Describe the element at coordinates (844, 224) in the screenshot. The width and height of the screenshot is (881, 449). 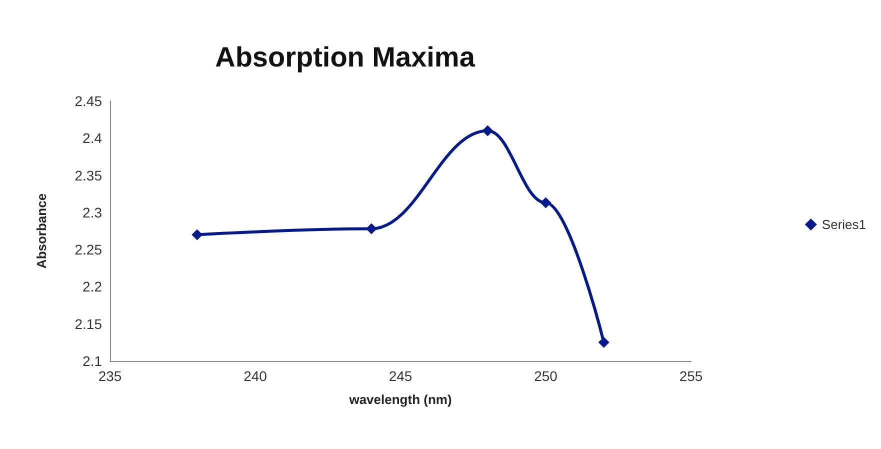
I see `legend-label: Series1` at that location.